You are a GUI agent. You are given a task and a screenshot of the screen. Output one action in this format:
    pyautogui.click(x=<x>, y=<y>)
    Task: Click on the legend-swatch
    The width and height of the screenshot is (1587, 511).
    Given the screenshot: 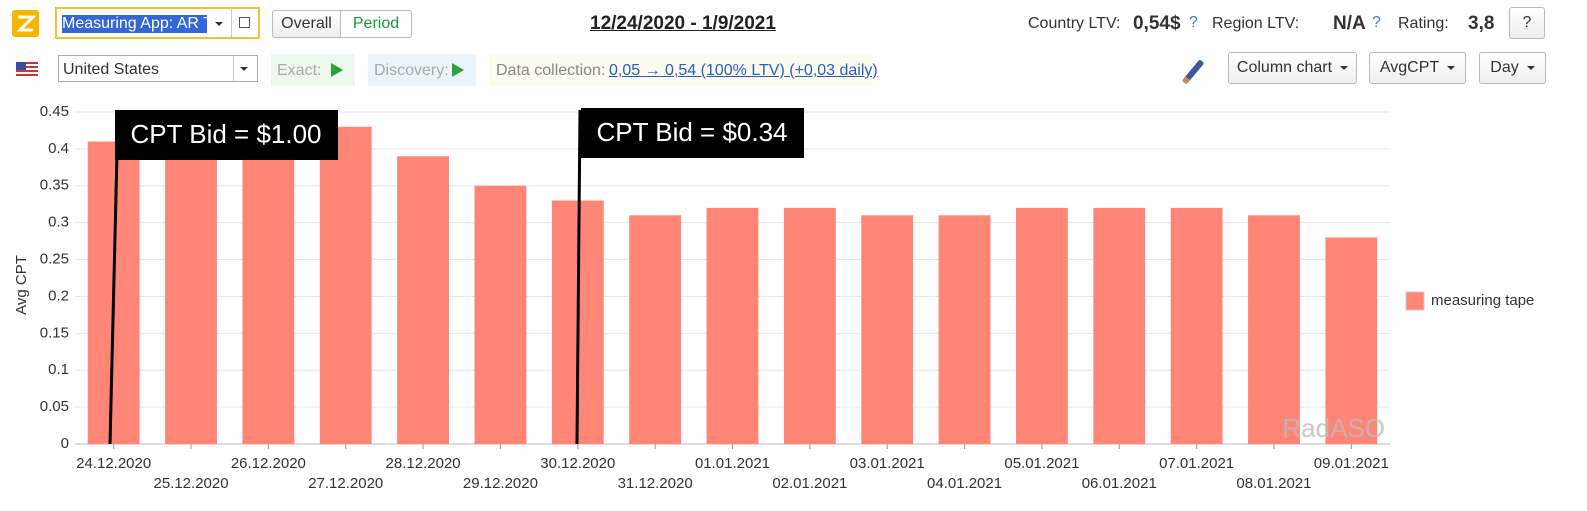 What is the action you would take?
    pyautogui.click(x=1415, y=301)
    